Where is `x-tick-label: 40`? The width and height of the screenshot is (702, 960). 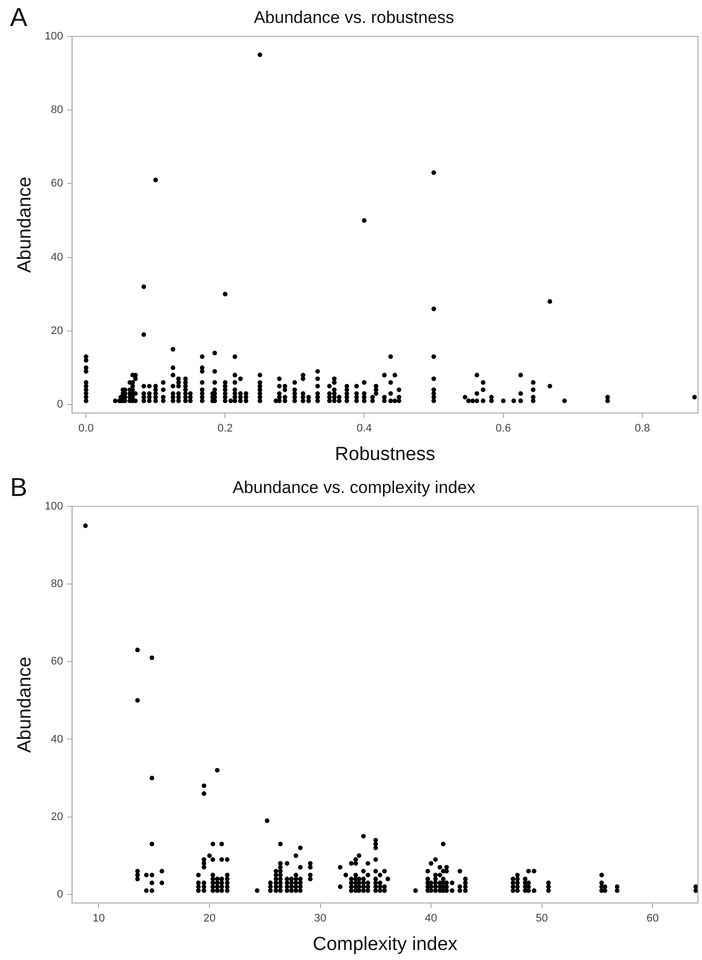 x-tick-label: 40 is located at coordinates (431, 918).